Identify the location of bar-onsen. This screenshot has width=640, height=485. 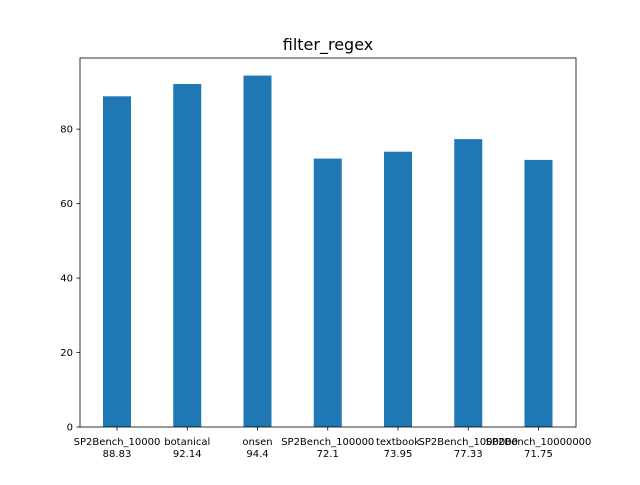
(257, 251).